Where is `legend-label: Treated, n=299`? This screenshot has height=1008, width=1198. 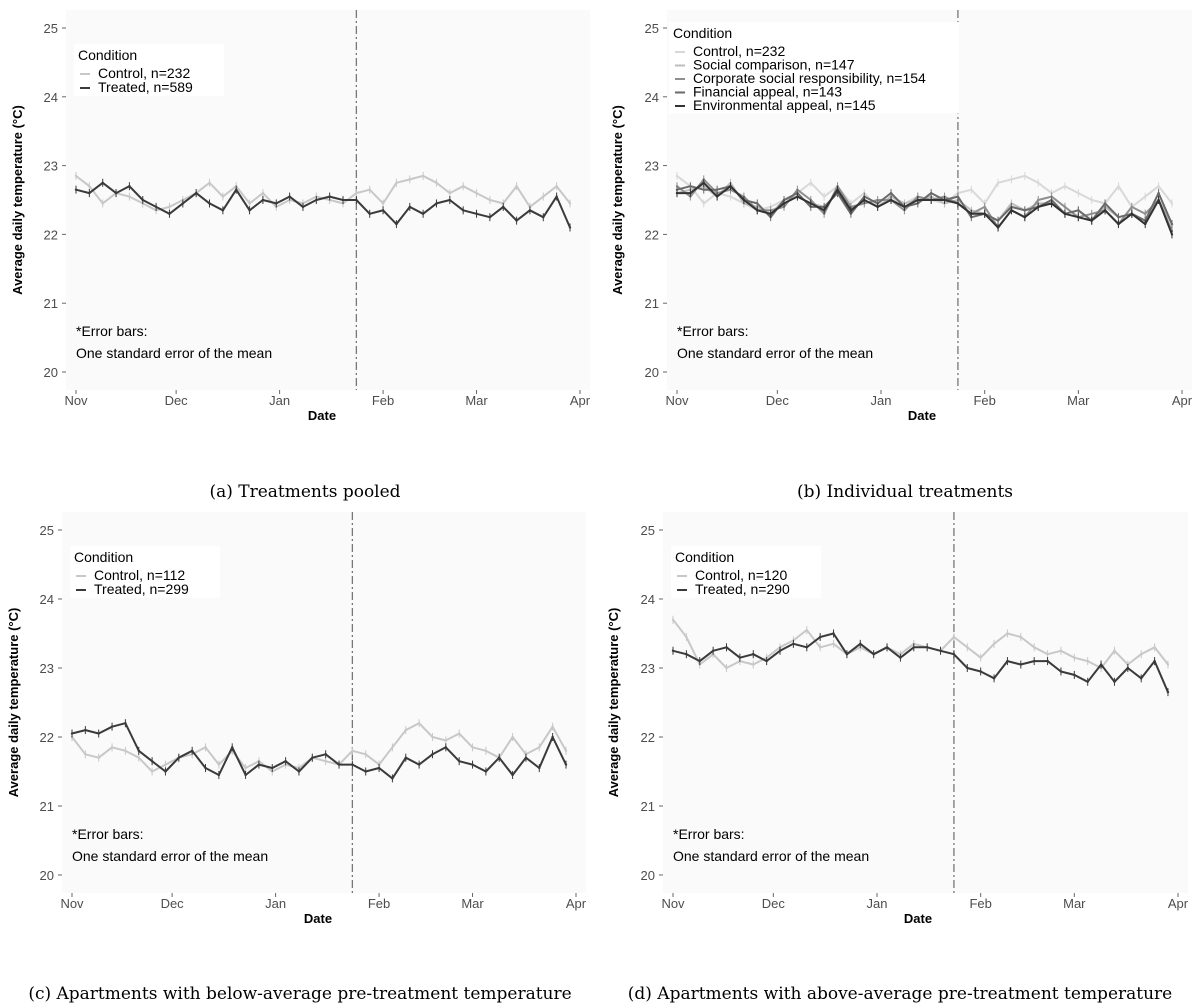
legend-label: Treated, n=299 is located at coordinates (141, 589).